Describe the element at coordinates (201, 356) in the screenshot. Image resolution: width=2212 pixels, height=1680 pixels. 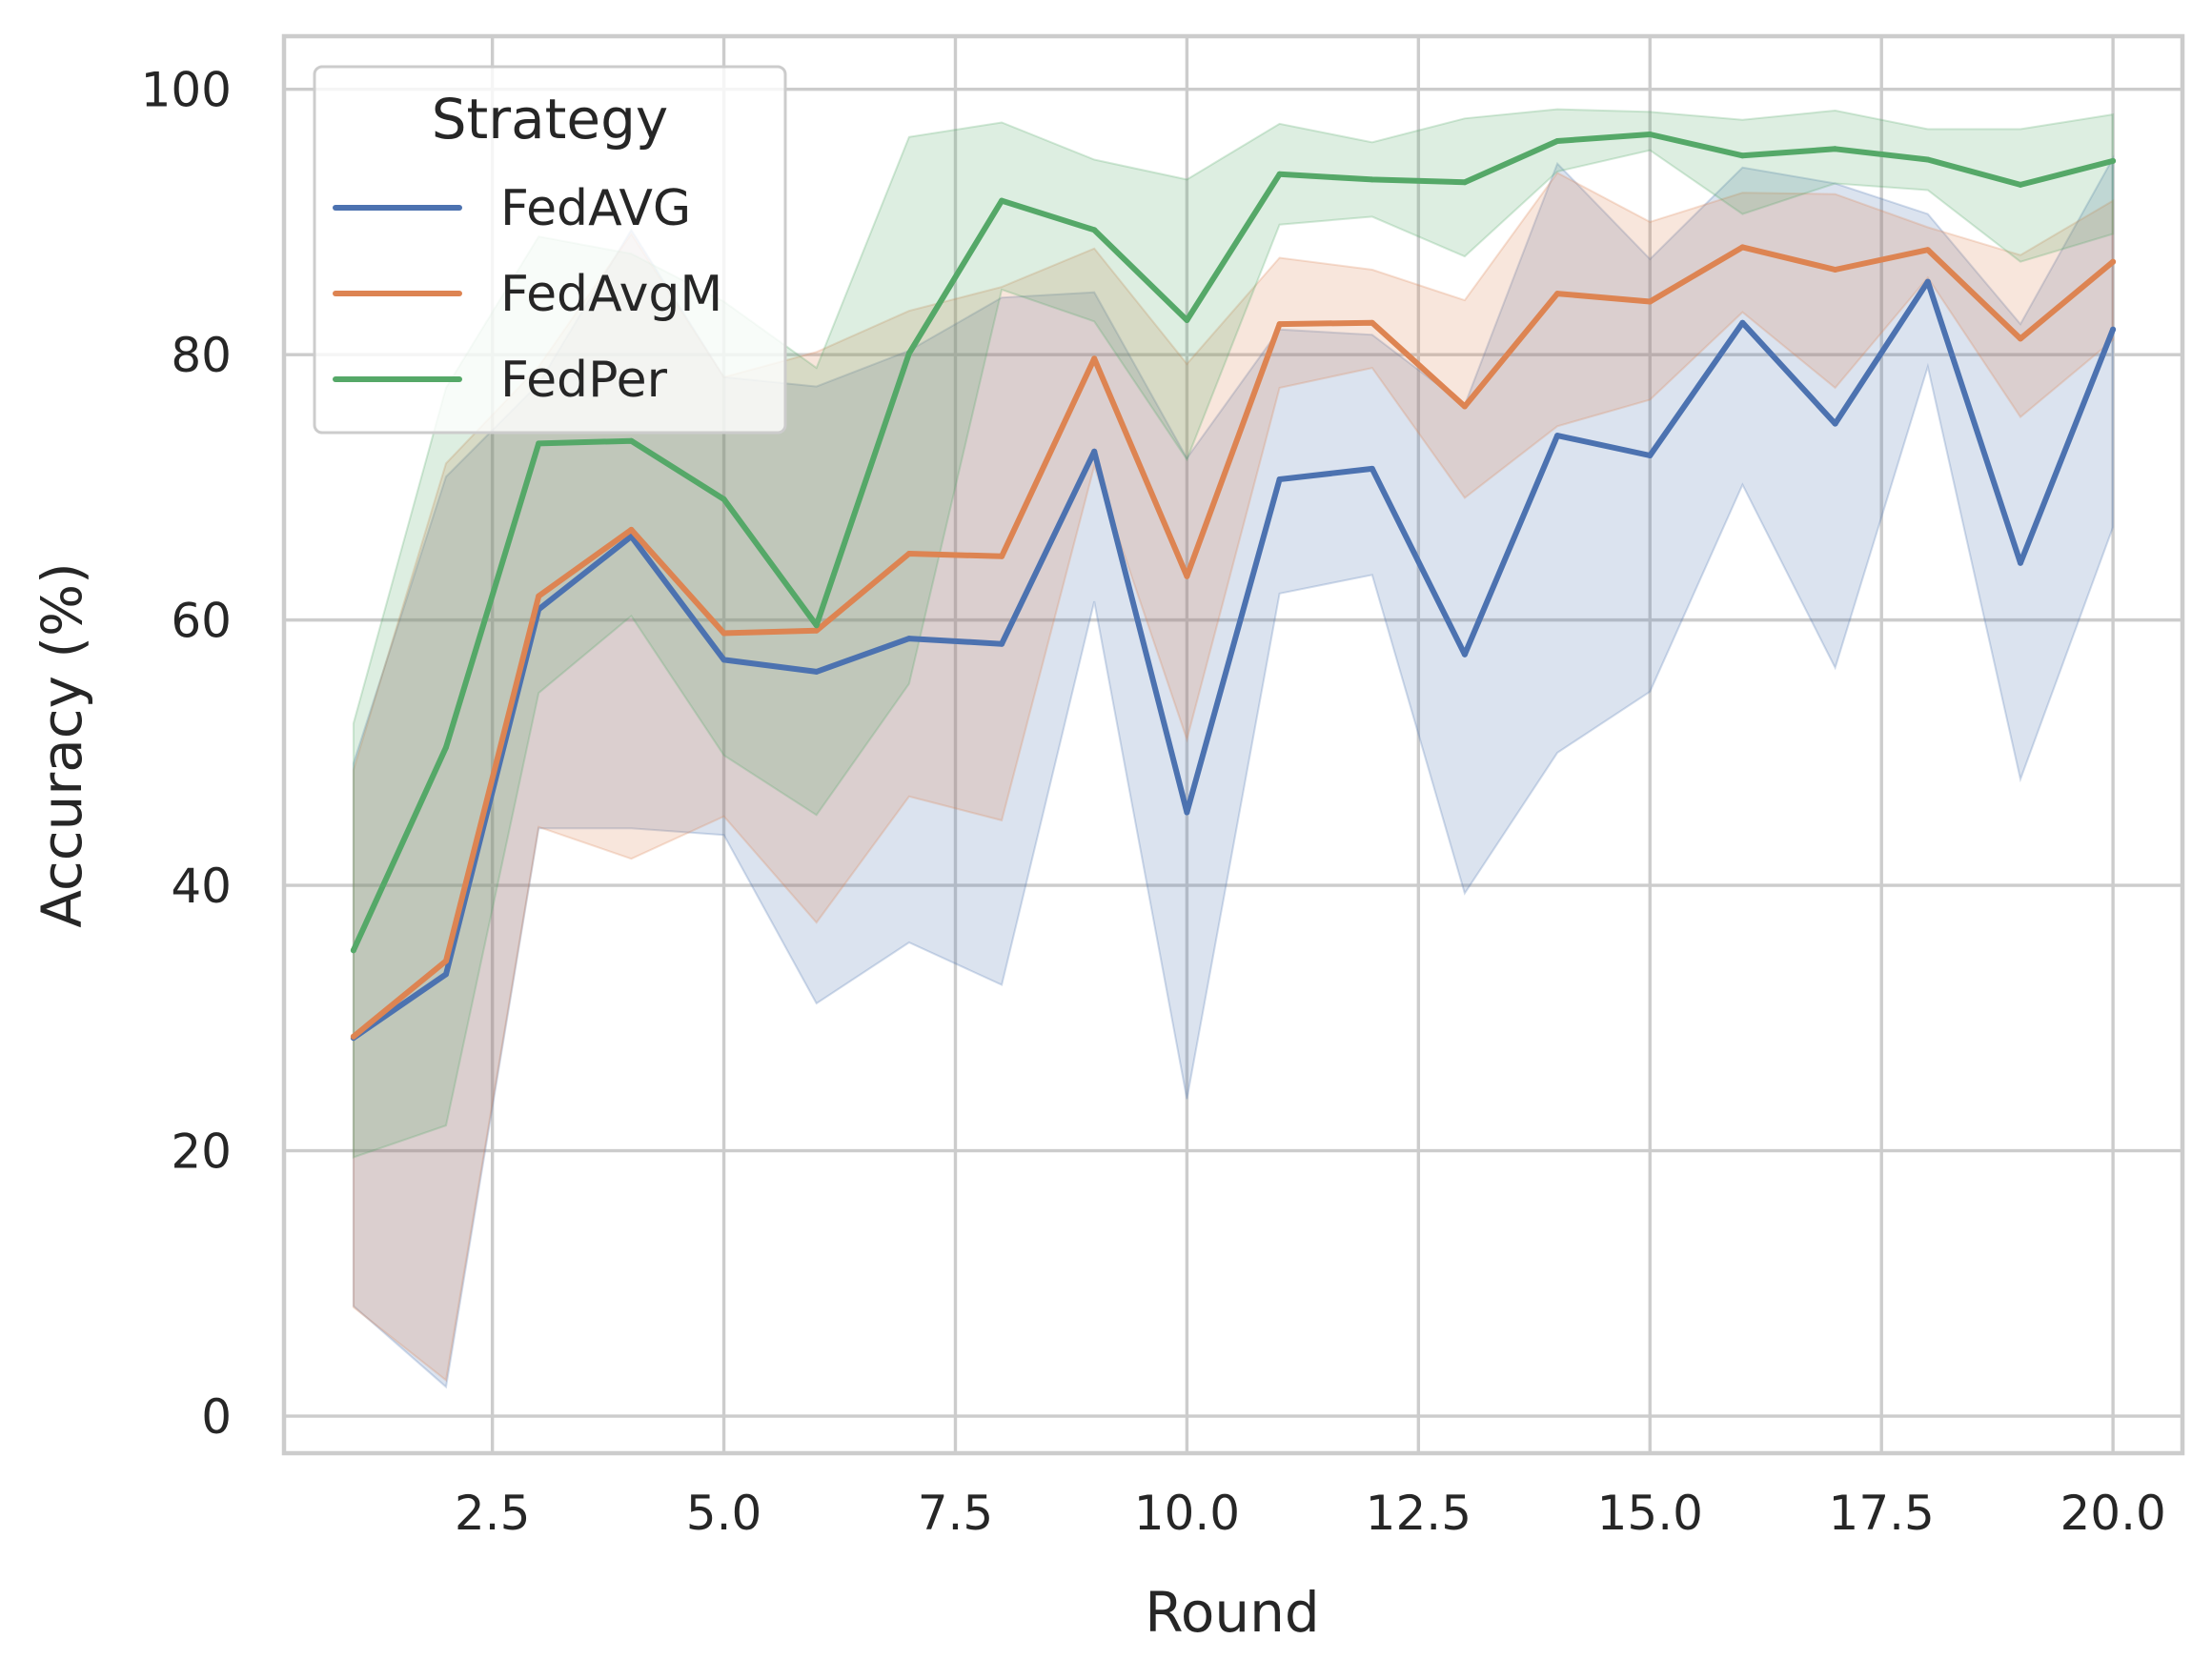
I see `y-tick-label: 80` at that location.